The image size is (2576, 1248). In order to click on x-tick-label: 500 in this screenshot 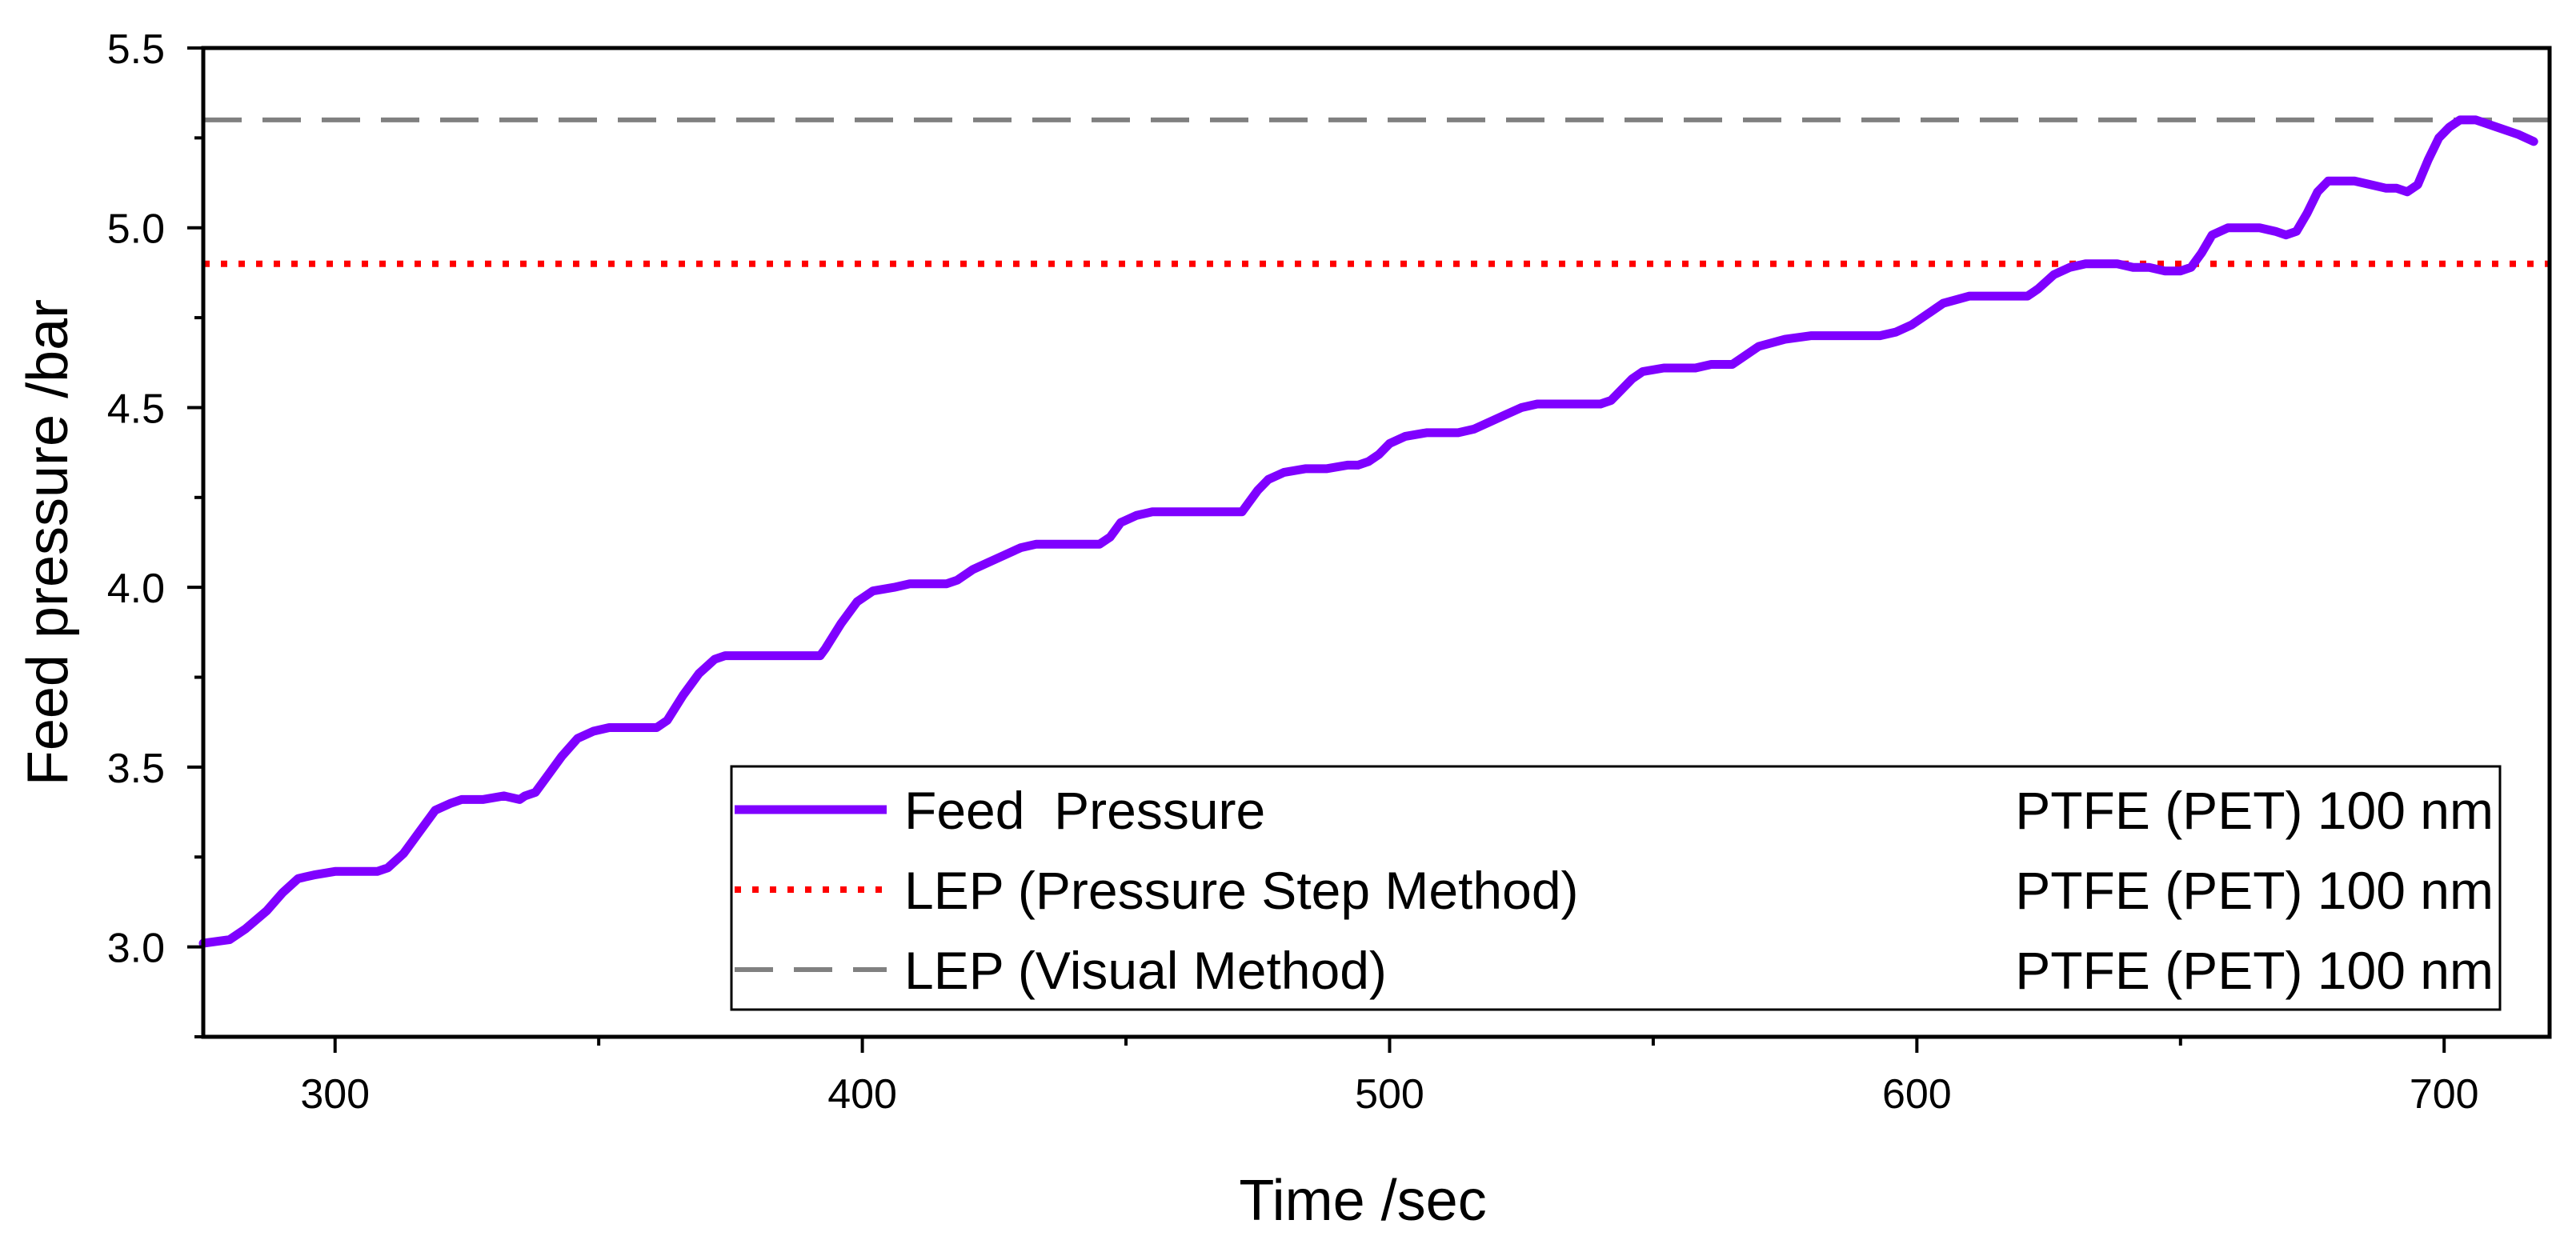, I will do `click(1389, 1094)`.